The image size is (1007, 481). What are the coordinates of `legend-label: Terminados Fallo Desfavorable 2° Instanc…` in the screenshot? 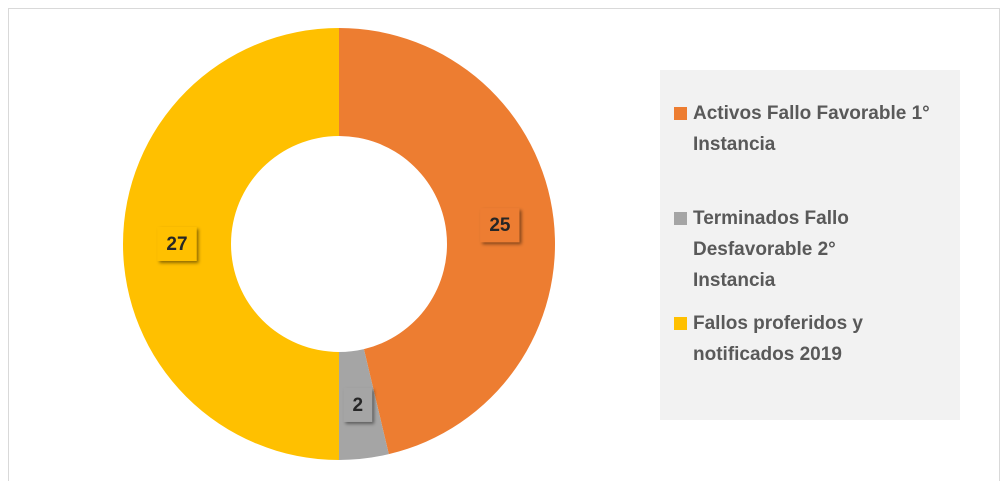 It's located at (771, 249).